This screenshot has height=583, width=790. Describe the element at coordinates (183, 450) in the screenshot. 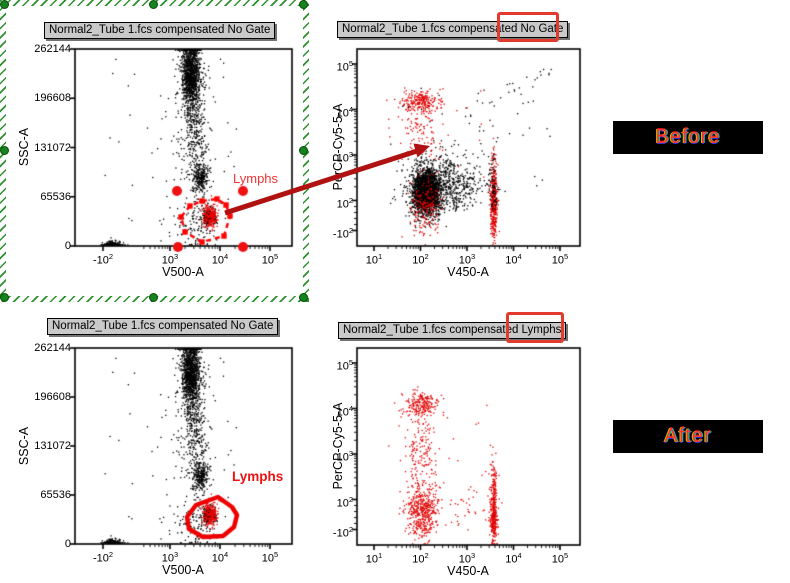

I see `scatter-plot-ssc-vs-v500-after` at that location.